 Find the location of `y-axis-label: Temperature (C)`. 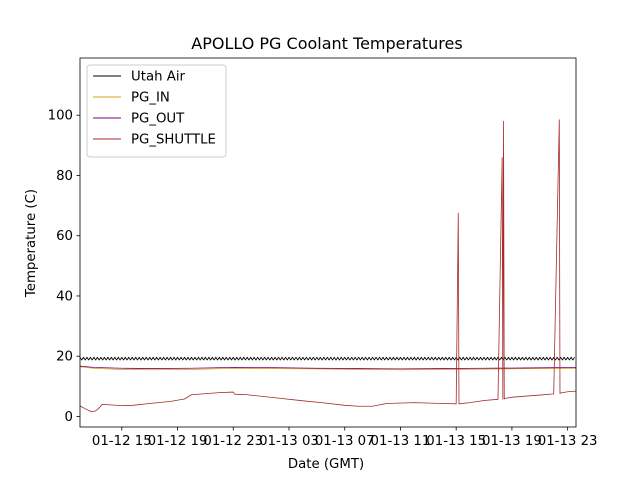

y-axis-label: Temperature (C) is located at coordinates (31, 243).